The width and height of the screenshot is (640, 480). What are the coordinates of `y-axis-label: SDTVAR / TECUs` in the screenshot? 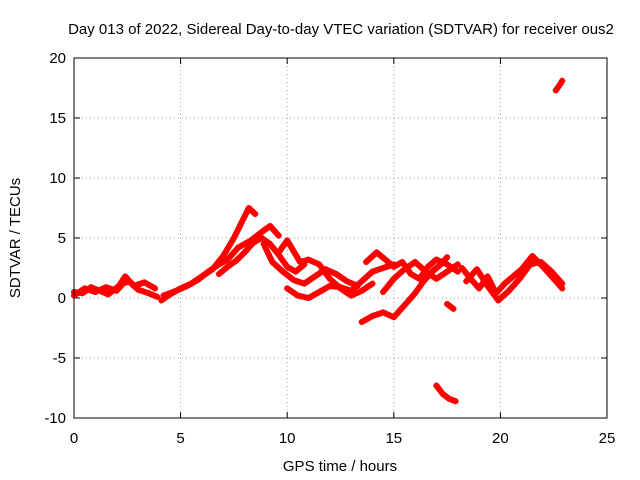 It's located at (15, 238).